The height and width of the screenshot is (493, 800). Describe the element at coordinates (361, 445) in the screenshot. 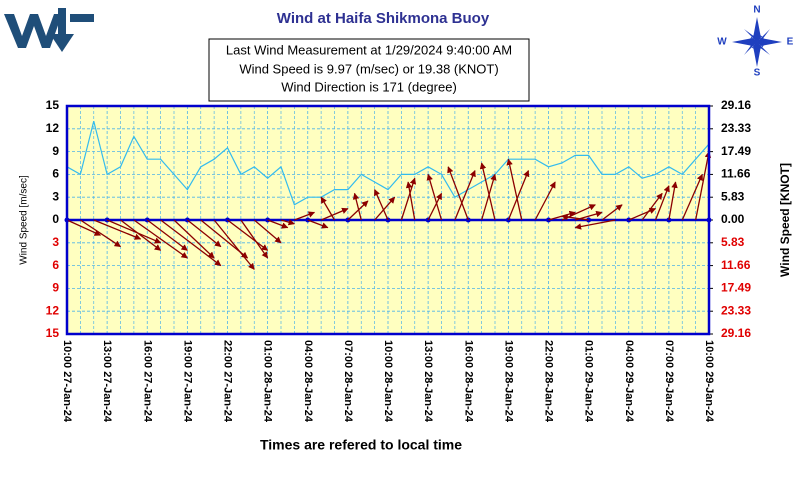

I see `x-axis-label: Times are refered to local time` at that location.